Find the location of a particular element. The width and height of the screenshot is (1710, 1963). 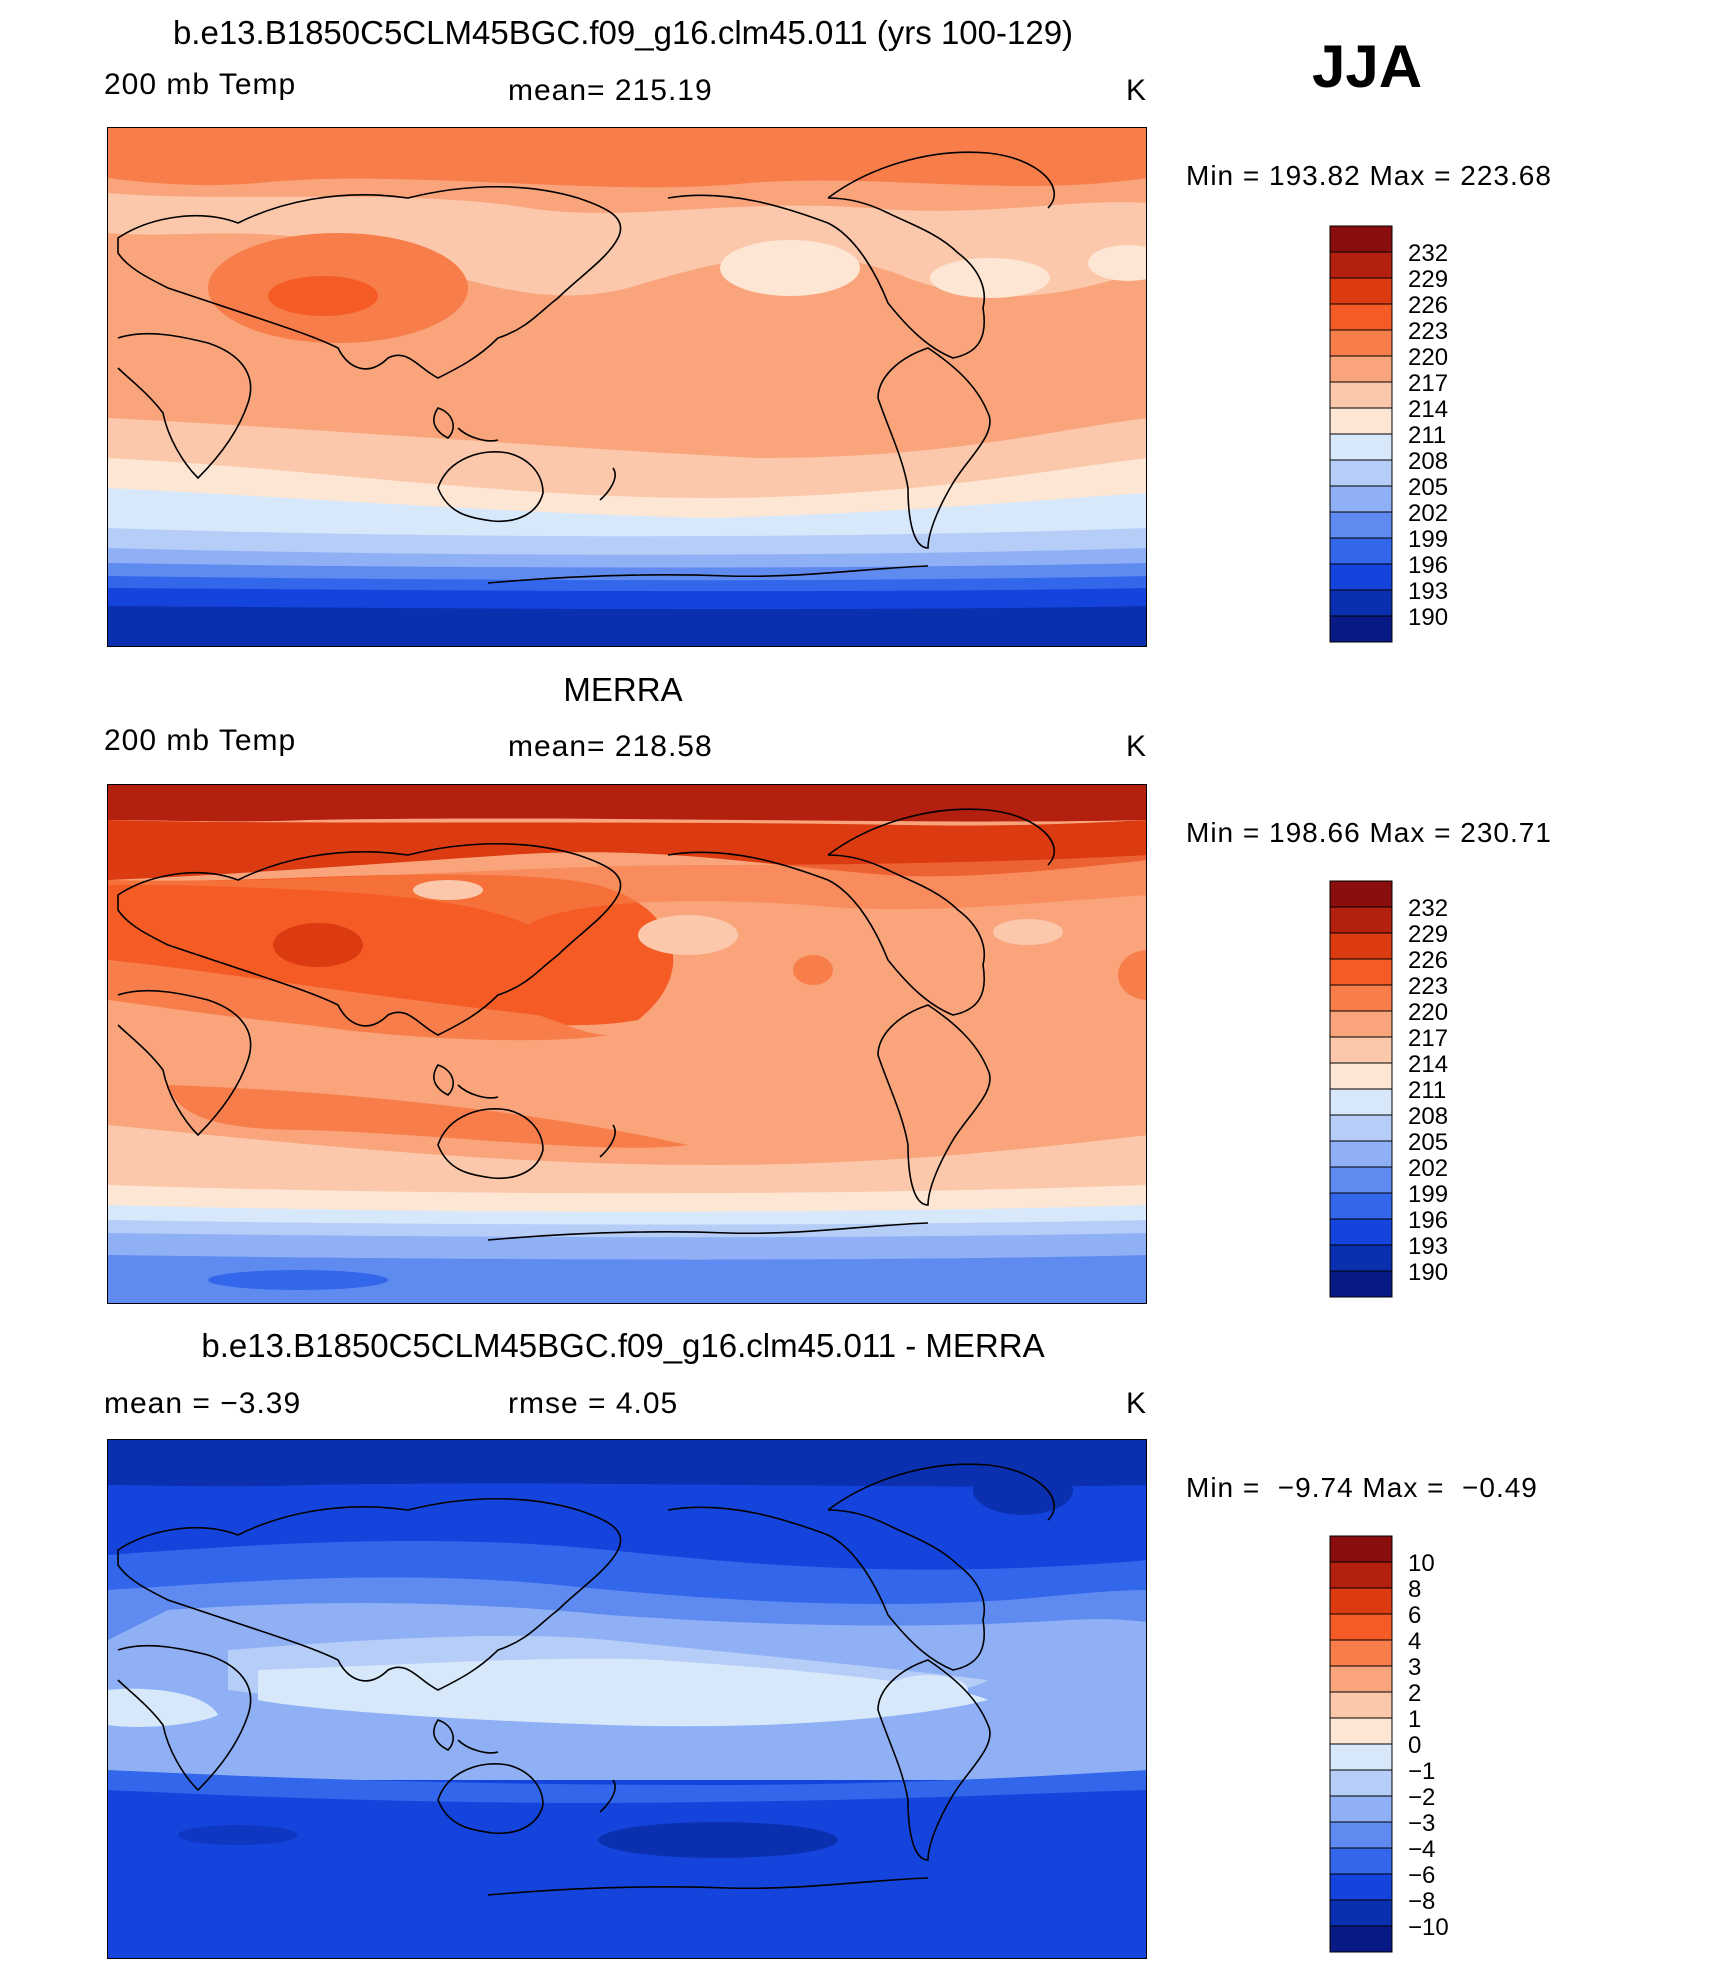

panel-2-units-label: K is located at coordinates (1137, 746).